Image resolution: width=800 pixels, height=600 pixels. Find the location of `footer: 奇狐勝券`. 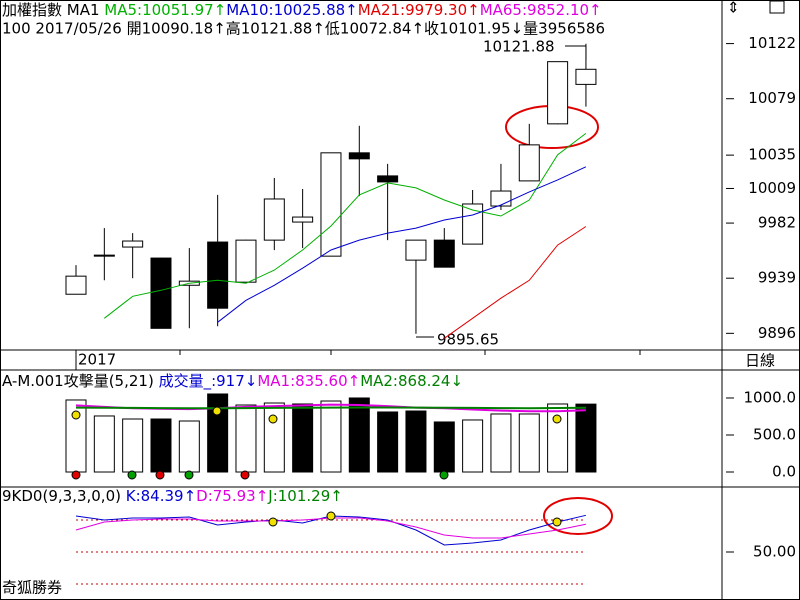

footer: 奇狐勝券 is located at coordinates (32, 588).